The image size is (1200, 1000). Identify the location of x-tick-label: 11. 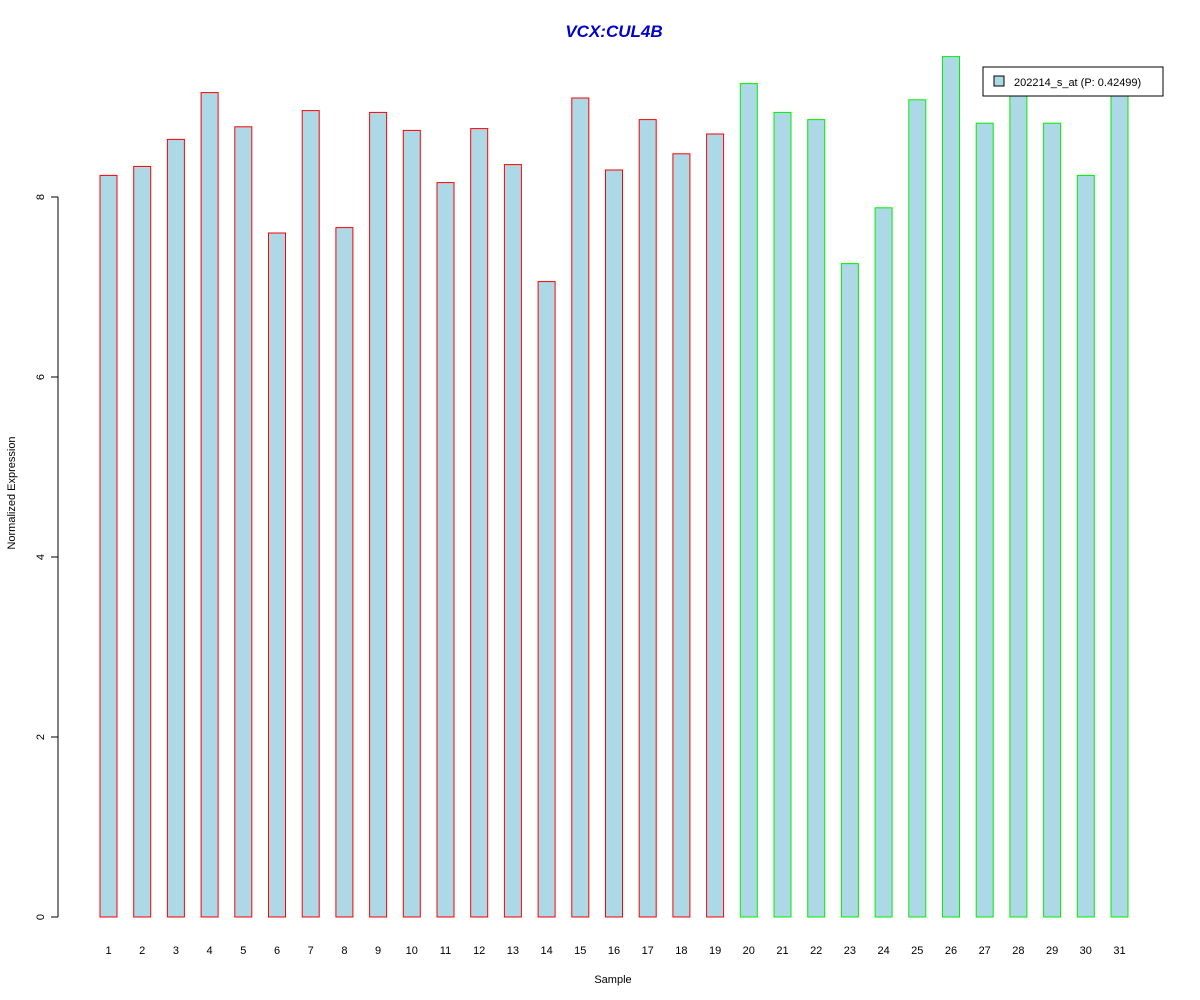
(445, 951).